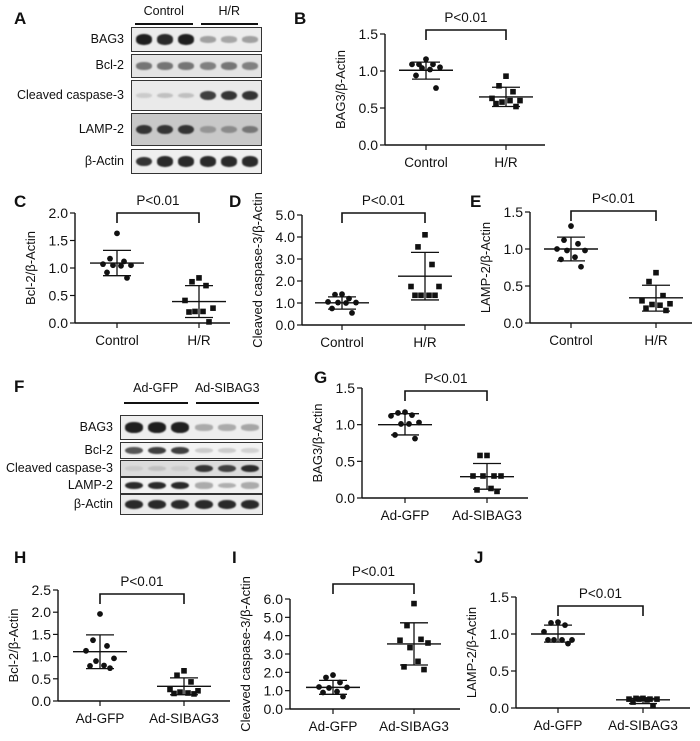 Image resolution: width=700 pixels, height=741 pixels. Describe the element at coordinates (500, 597) in the screenshot. I see `y-tick-label: 1.5` at that location.